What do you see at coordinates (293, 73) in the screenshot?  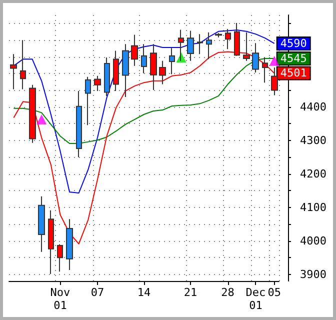 I see `data-label: 4501` at bounding box center [293, 73].